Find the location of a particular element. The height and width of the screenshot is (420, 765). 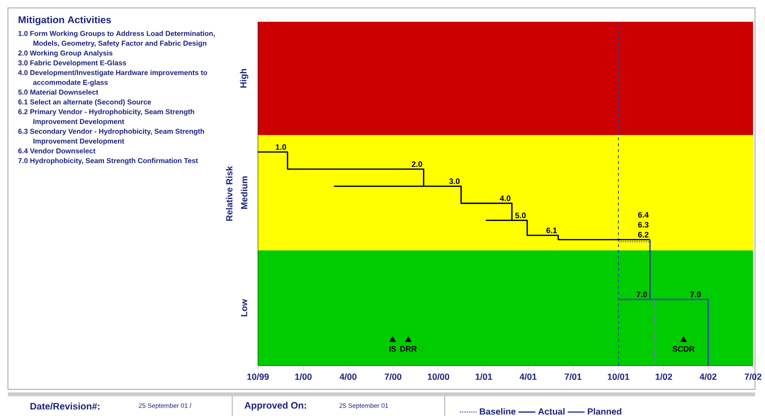

band-label: High is located at coordinates (244, 78).